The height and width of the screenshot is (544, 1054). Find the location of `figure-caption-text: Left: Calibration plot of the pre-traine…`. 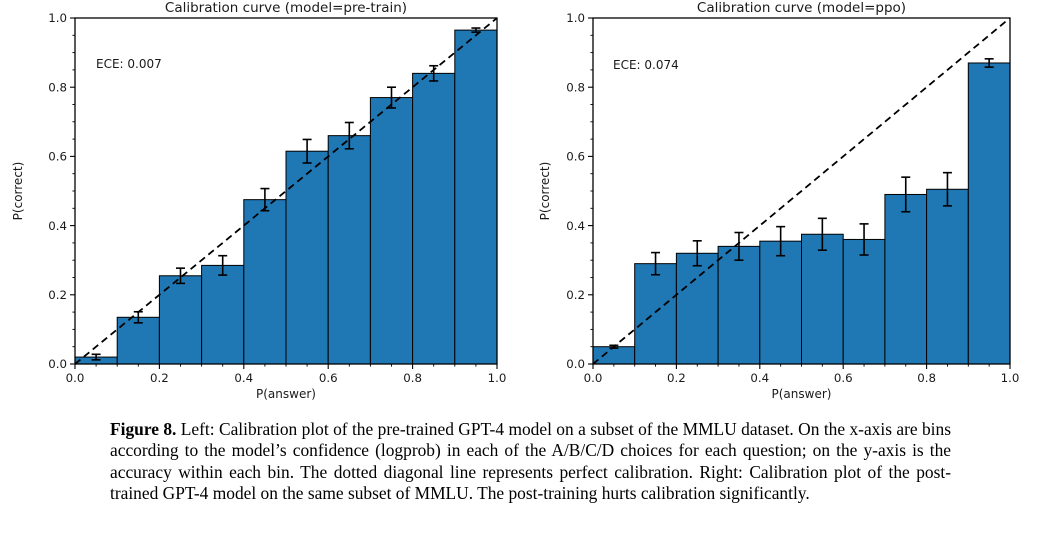

figure-caption-text: Left: Calibration plot of the pre-traine… is located at coordinates (530, 461).